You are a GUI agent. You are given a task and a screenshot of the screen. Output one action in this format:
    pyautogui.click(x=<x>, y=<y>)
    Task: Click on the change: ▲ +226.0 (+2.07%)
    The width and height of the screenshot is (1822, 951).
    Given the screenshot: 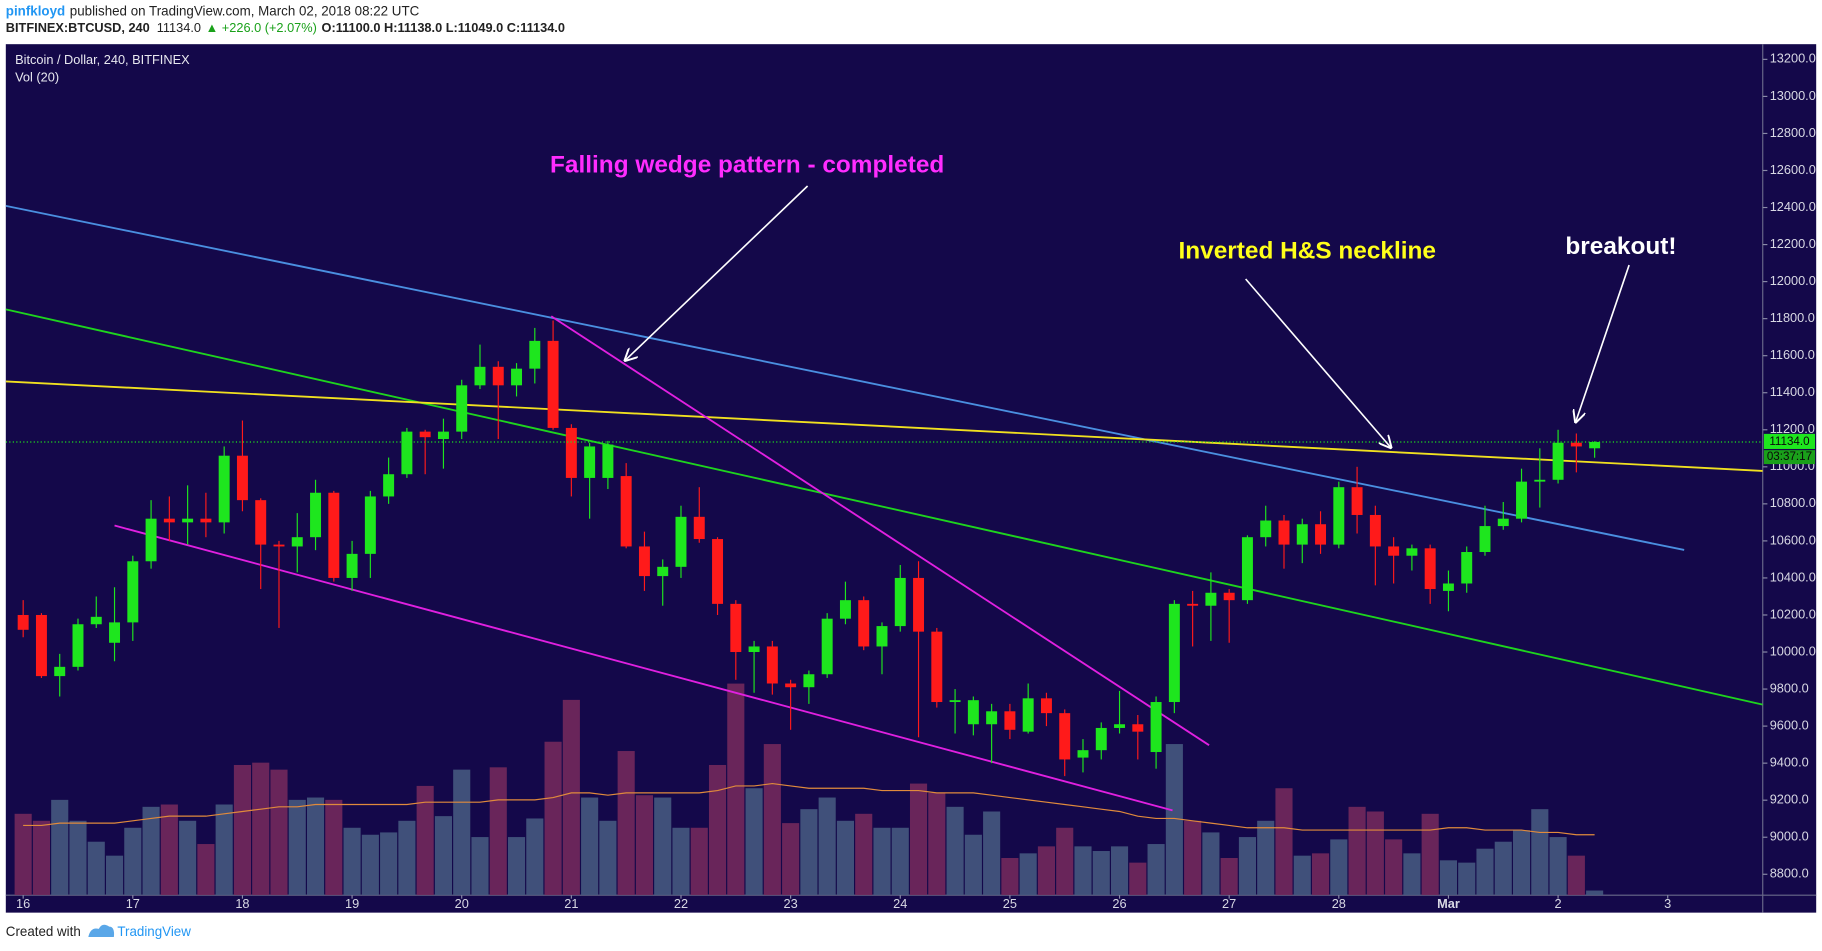 What is the action you would take?
    pyautogui.click(x=261, y=27)
    